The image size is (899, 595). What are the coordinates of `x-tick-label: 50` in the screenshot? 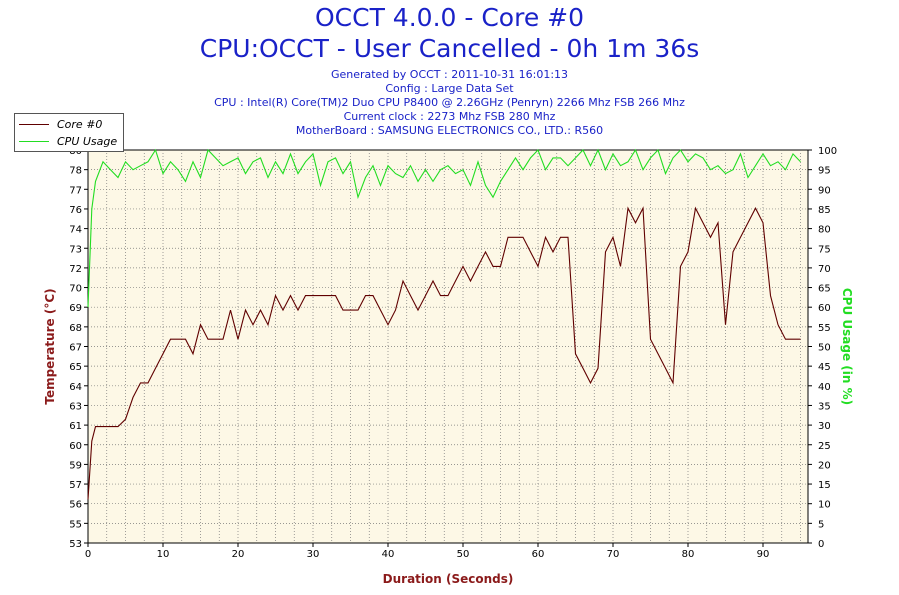 It's located at (463, 554).